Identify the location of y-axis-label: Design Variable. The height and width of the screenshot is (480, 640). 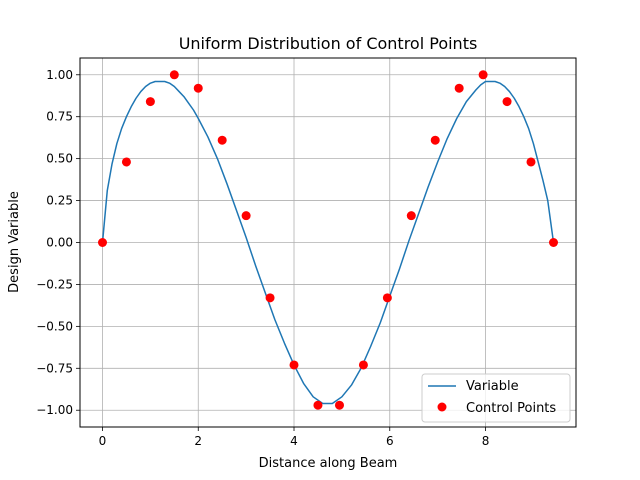
(14, 242).